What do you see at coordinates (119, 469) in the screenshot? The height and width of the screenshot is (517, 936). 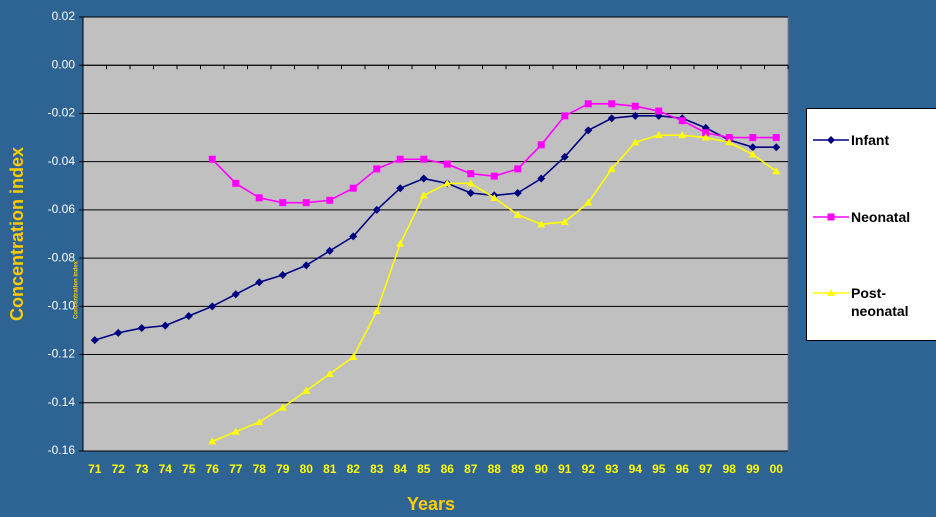 I see `x-tick-label: 72` at bounding box center [119, 469].